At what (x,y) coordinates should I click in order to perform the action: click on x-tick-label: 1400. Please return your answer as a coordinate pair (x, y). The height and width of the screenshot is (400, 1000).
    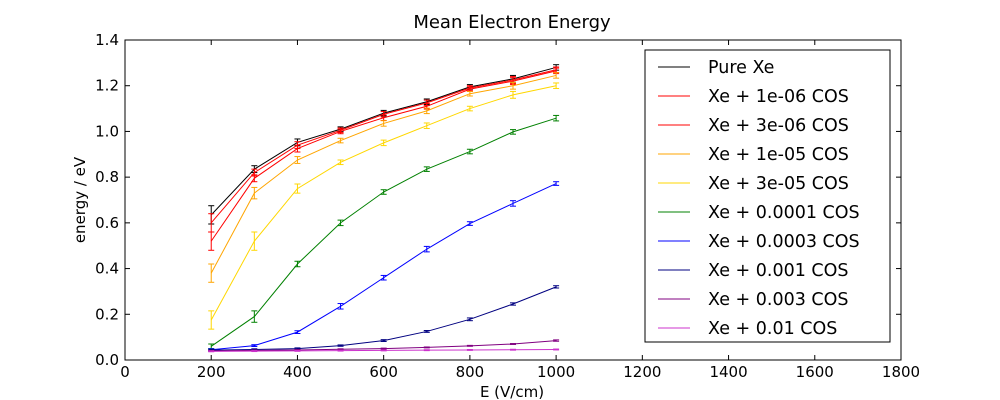
    Looking at the image, I should click on (728, 372).